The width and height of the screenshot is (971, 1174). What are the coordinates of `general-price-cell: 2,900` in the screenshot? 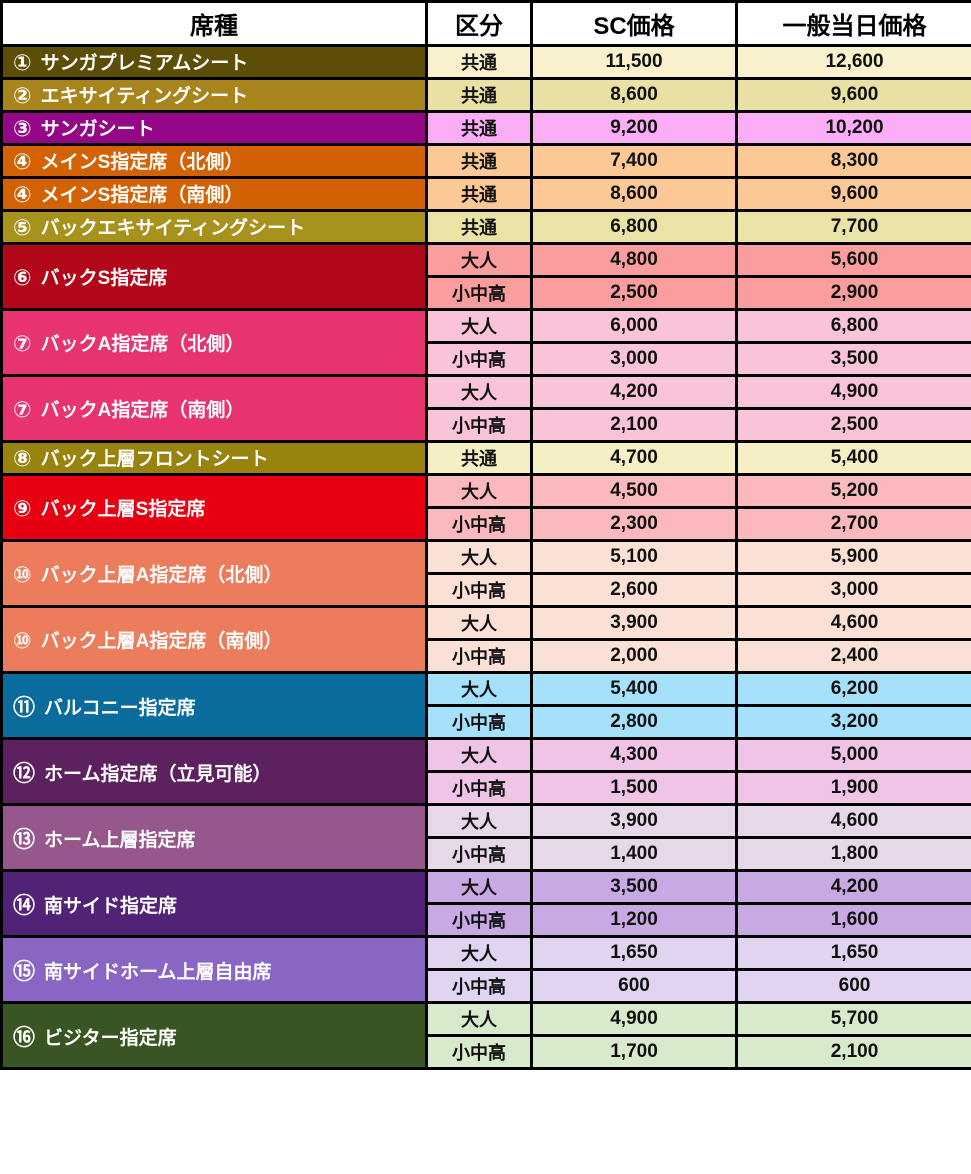 It's located at (853, 293).